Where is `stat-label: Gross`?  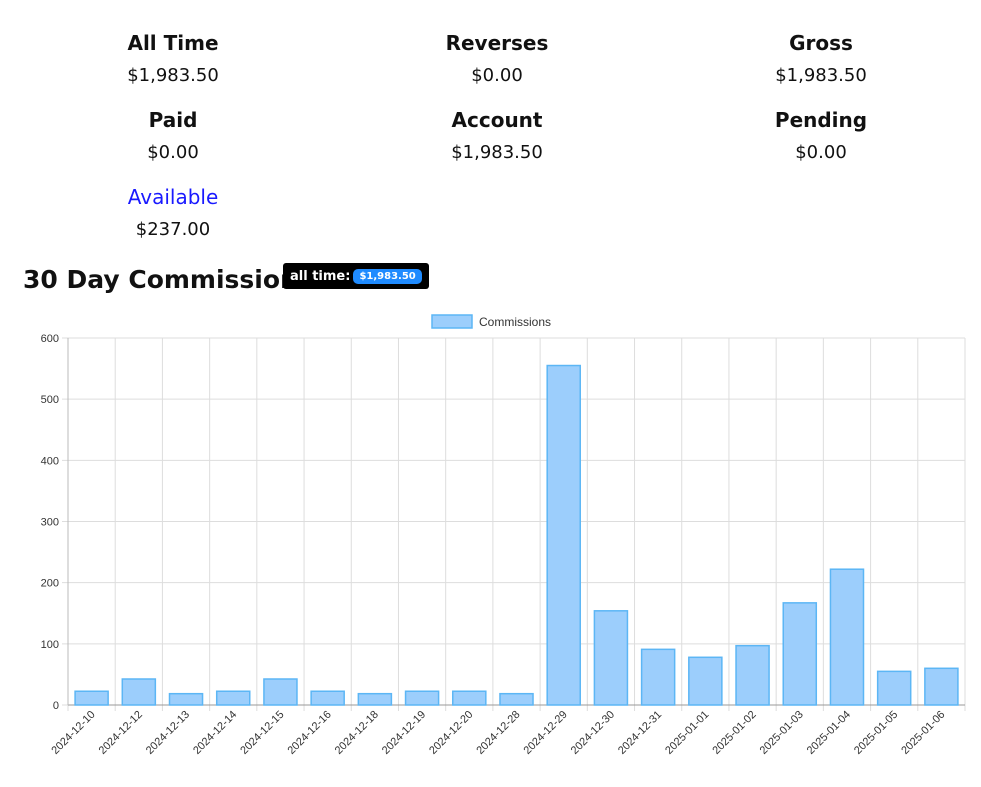 stat-label: Gross is located at coordinates (821, 43).